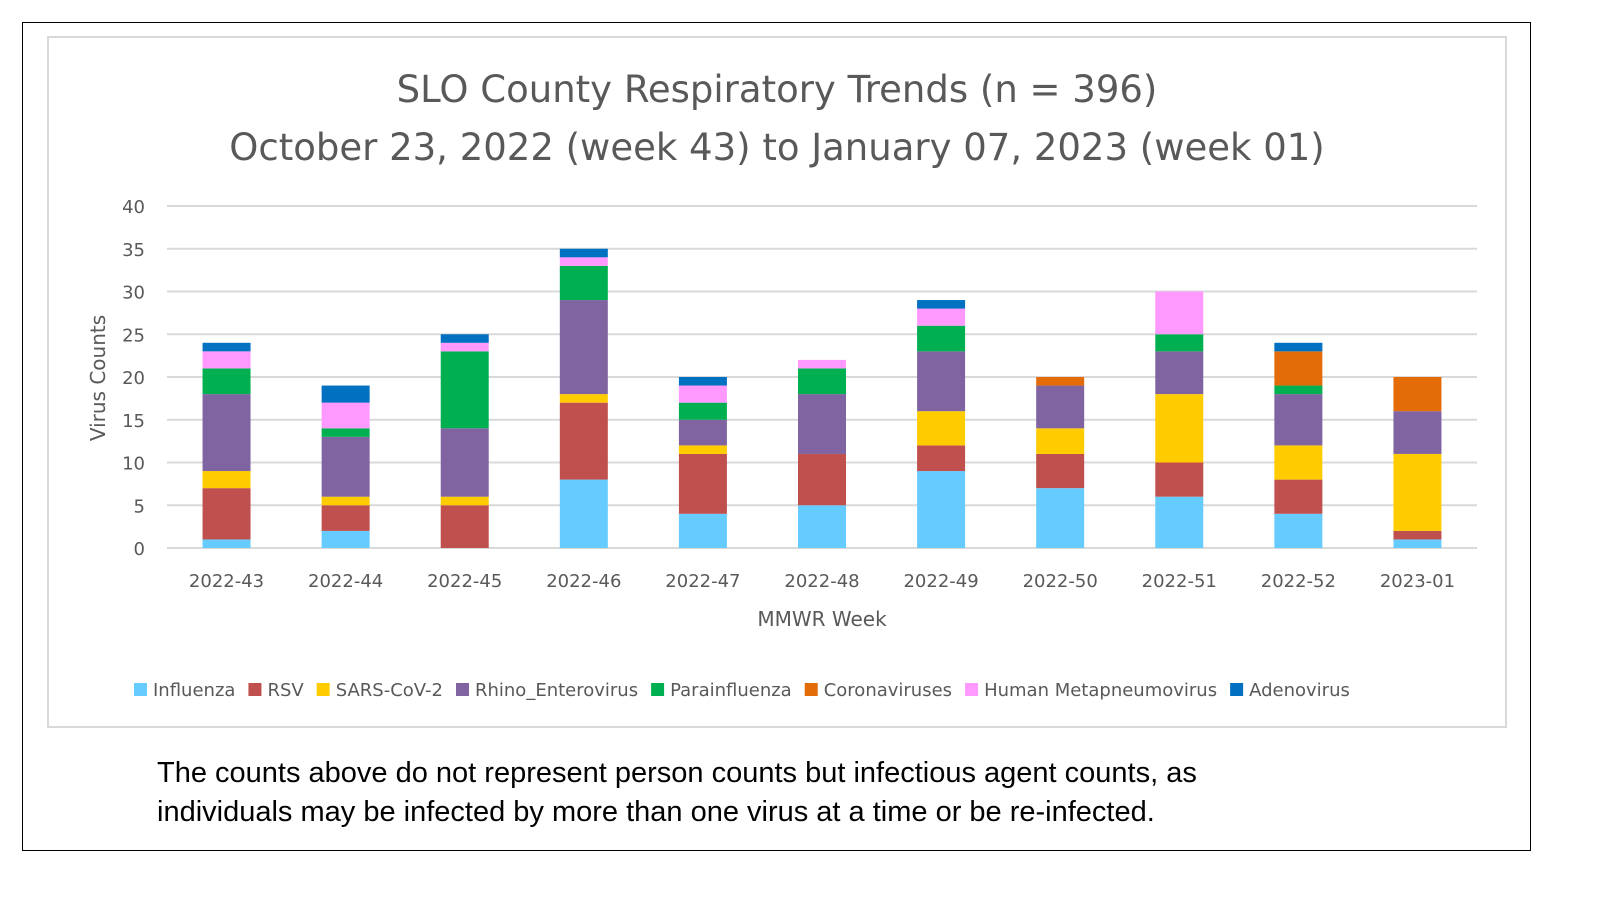 This screenshot has height=908, width=1605. What do you see at coordinates (139, 549) in the screenshot?
I see `y-tick-label: 0` at bounding box center [139, 549].